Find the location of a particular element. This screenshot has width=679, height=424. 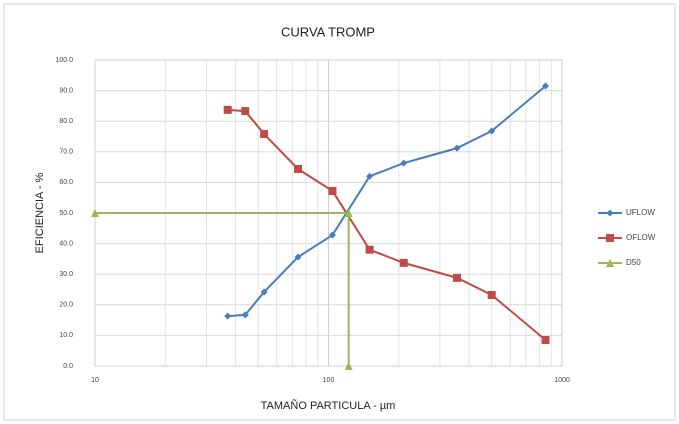

y-tick-label: 30.0 is located at coordinates (66, 274).